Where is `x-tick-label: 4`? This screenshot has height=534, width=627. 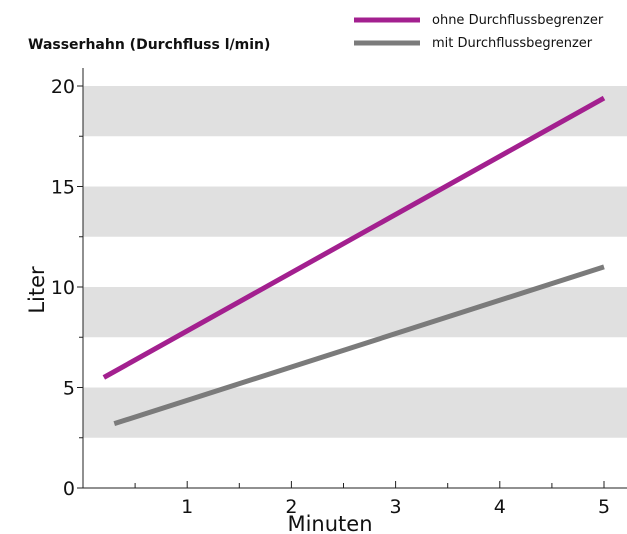 x-tick-label: 4 is located at coordinates (500, 507).